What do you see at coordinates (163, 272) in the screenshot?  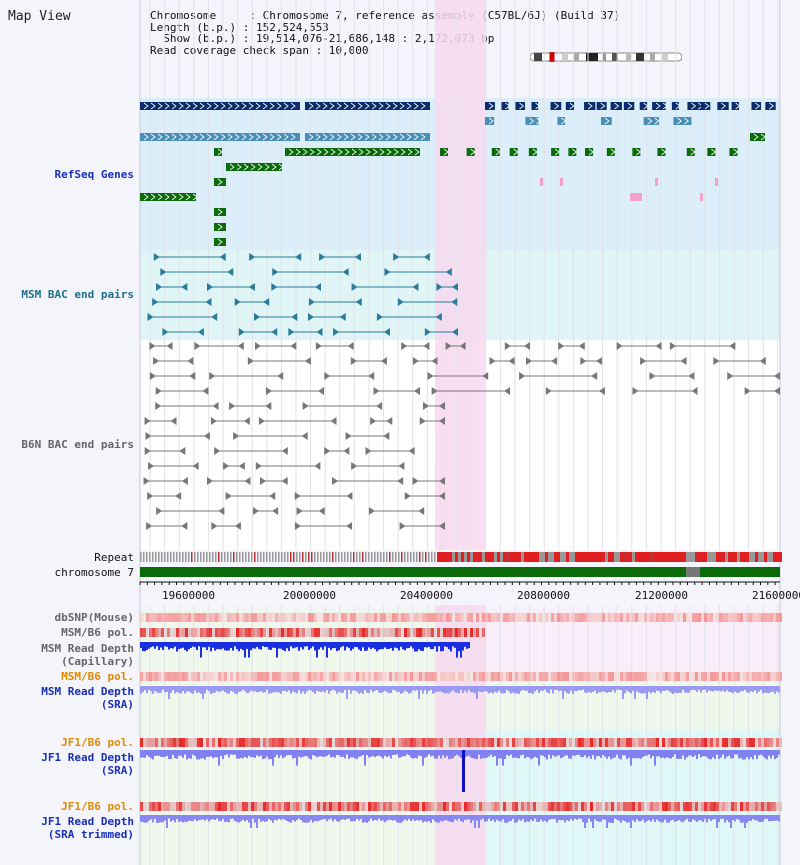 I see `msm-bac-pair` at bounding box center [163, 272].